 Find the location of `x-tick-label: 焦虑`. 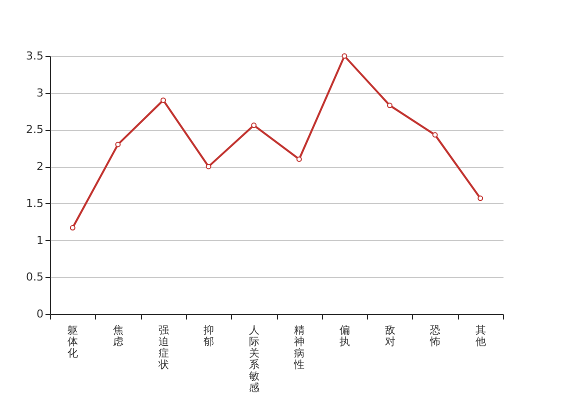

x-tick-label: 焦虑 is located at coordinates (118, 336).